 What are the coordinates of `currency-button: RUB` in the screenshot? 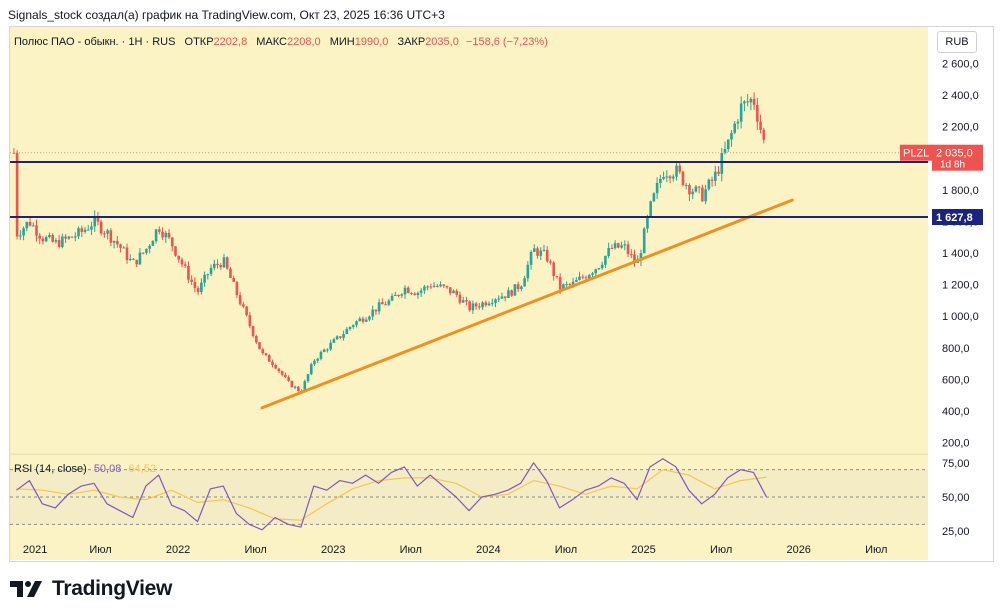 It's located at (957, 42).